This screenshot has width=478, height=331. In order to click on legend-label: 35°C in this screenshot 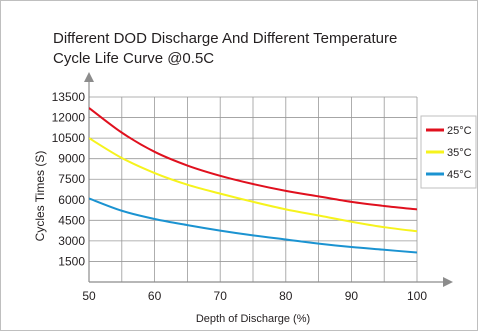, I will do `click(459, 153)`.